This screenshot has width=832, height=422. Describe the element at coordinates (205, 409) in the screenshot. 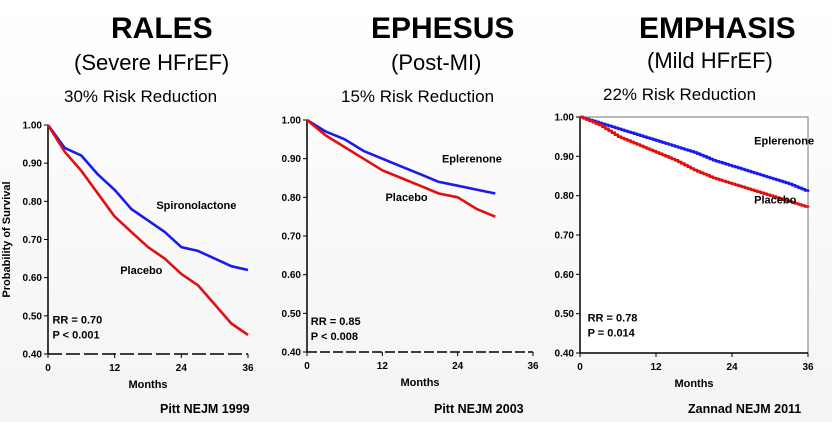

I see `reference-label: Pitt NEJM 1999` at that location.